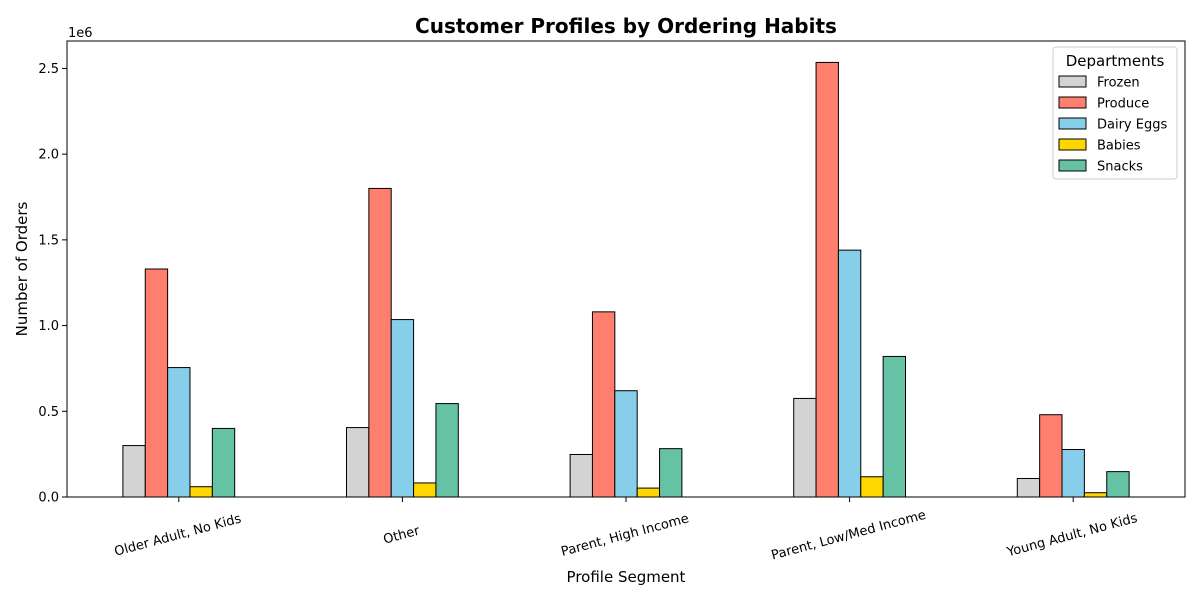 Image resolution: width=1200 pixels, height=600 pixels. What do you see at coordinates (48, 326) in the screenshot?
I see `y-tick-label: 1.0` at bounding box center [48, 326].